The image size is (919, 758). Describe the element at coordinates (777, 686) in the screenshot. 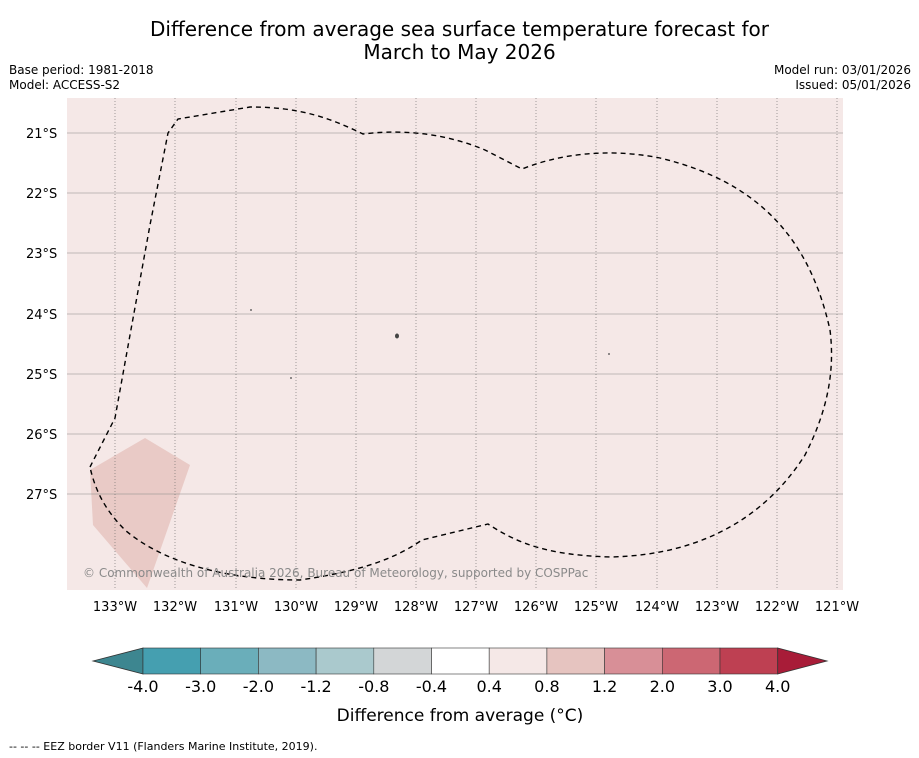

I see `colorbar-tick-label: 4.0` at that location.